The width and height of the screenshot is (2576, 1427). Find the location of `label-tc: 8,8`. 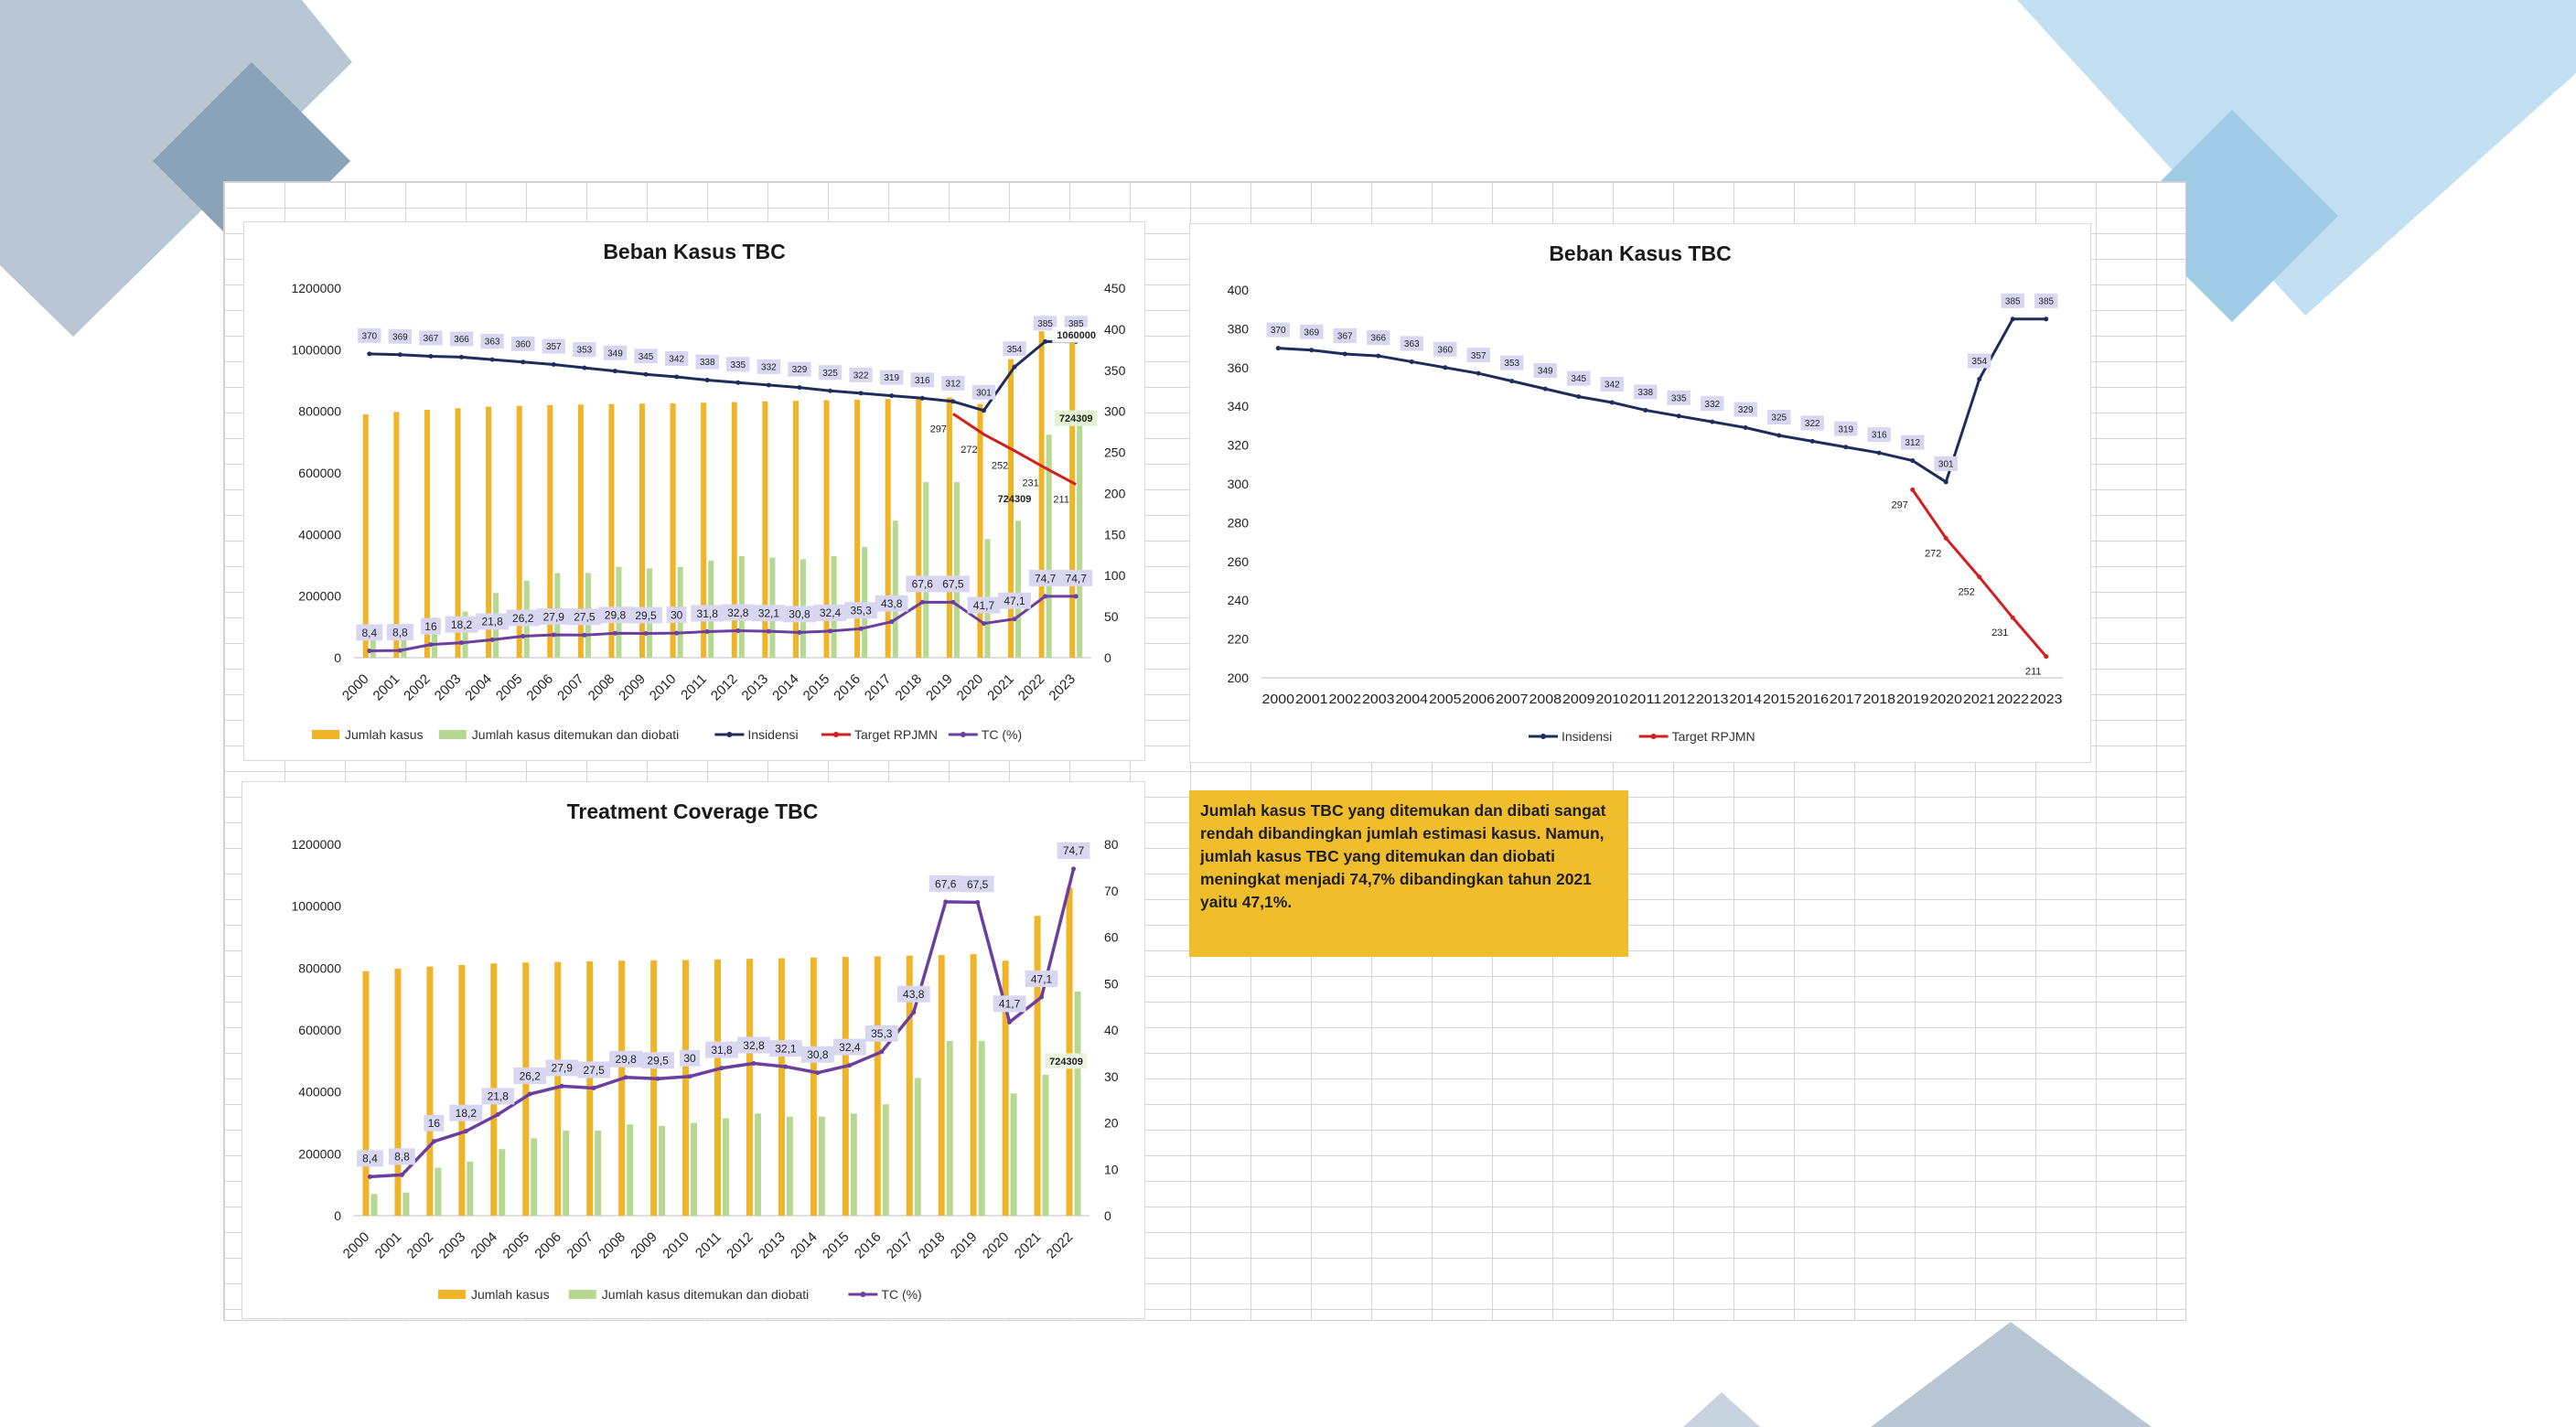

label-tc: 8,8 is located at coordinates (402, 1157).